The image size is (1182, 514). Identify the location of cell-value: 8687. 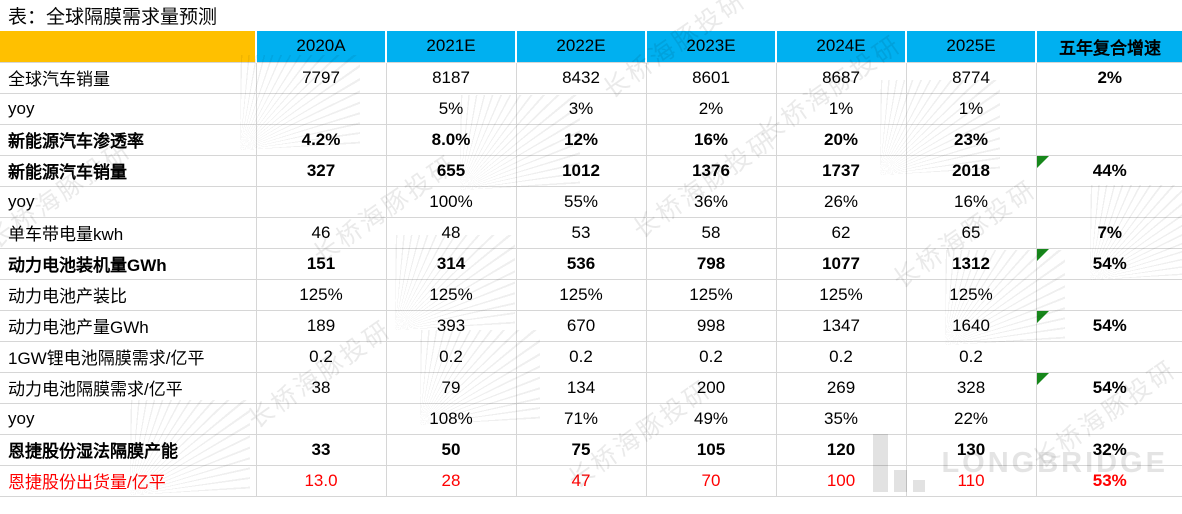
(841, 77).